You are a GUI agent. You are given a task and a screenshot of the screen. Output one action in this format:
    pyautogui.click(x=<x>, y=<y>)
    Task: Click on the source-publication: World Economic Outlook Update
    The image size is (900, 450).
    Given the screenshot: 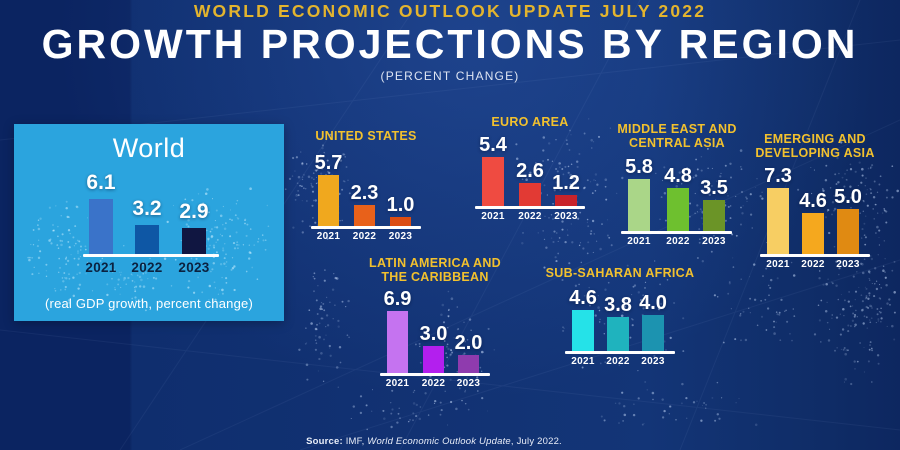 What is the action you would take?
    pyautogui.click(x=439, y=441)
    